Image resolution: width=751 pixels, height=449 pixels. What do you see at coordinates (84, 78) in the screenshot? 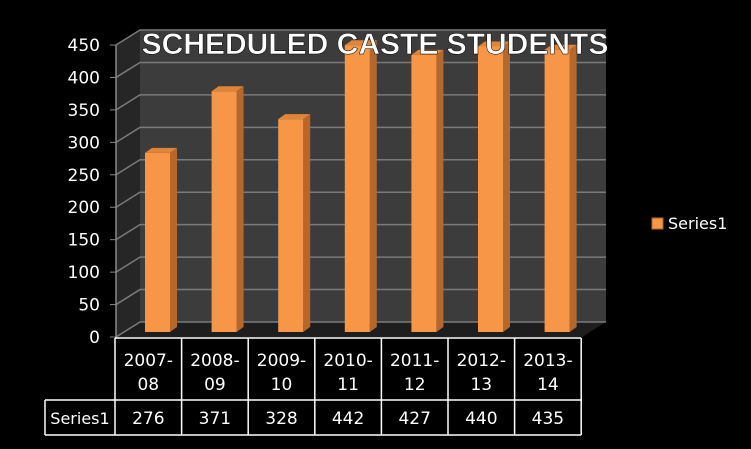
I see `y-tick-label: 400` at bounding box center [84, 78].